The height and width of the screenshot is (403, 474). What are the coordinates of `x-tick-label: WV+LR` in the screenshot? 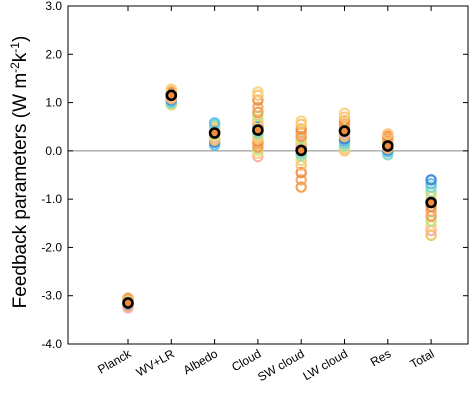 It's located at (155, 362).